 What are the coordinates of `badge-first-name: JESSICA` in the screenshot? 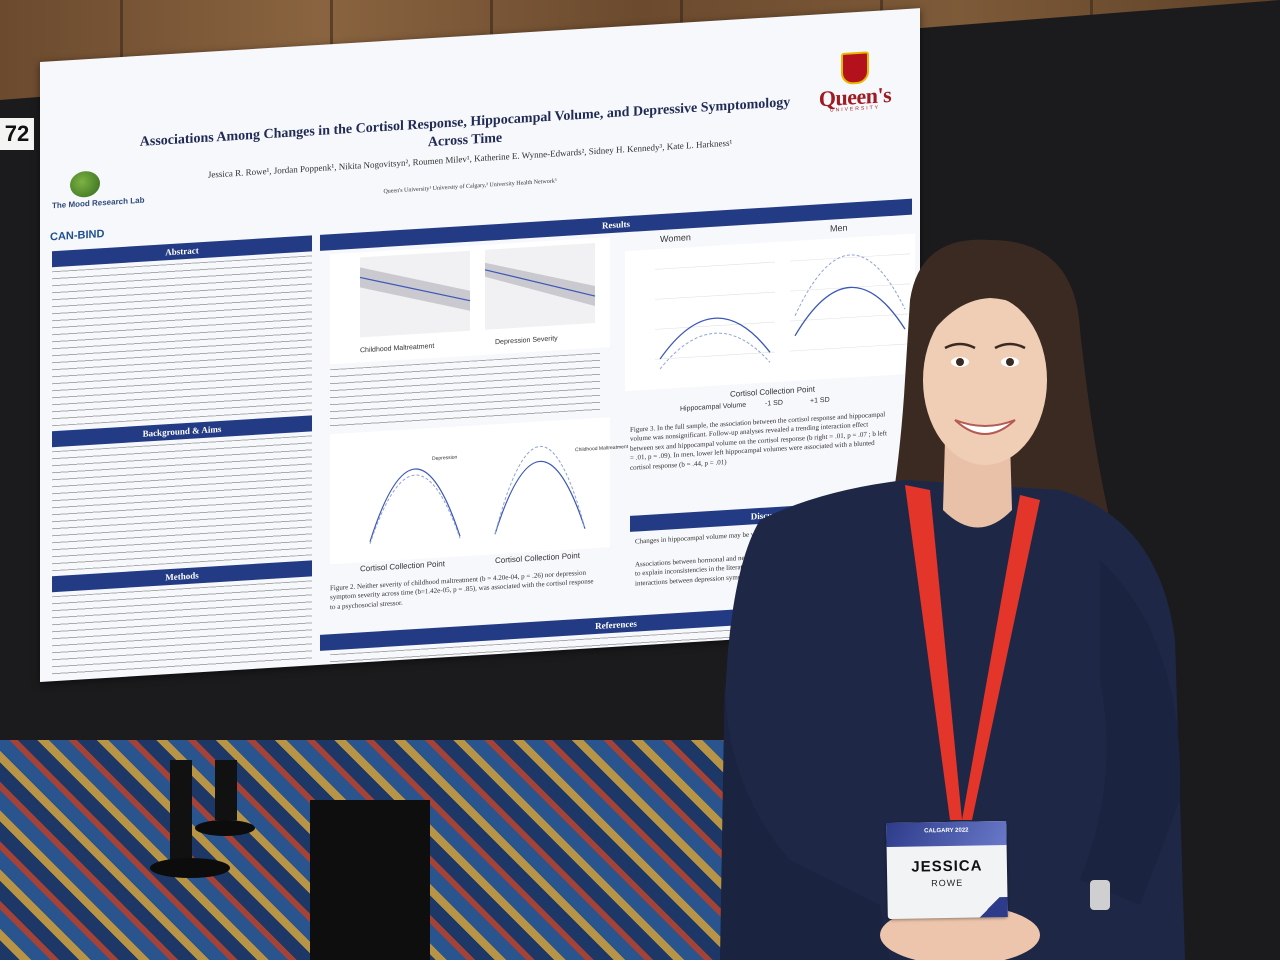 It's located at (947, 866).